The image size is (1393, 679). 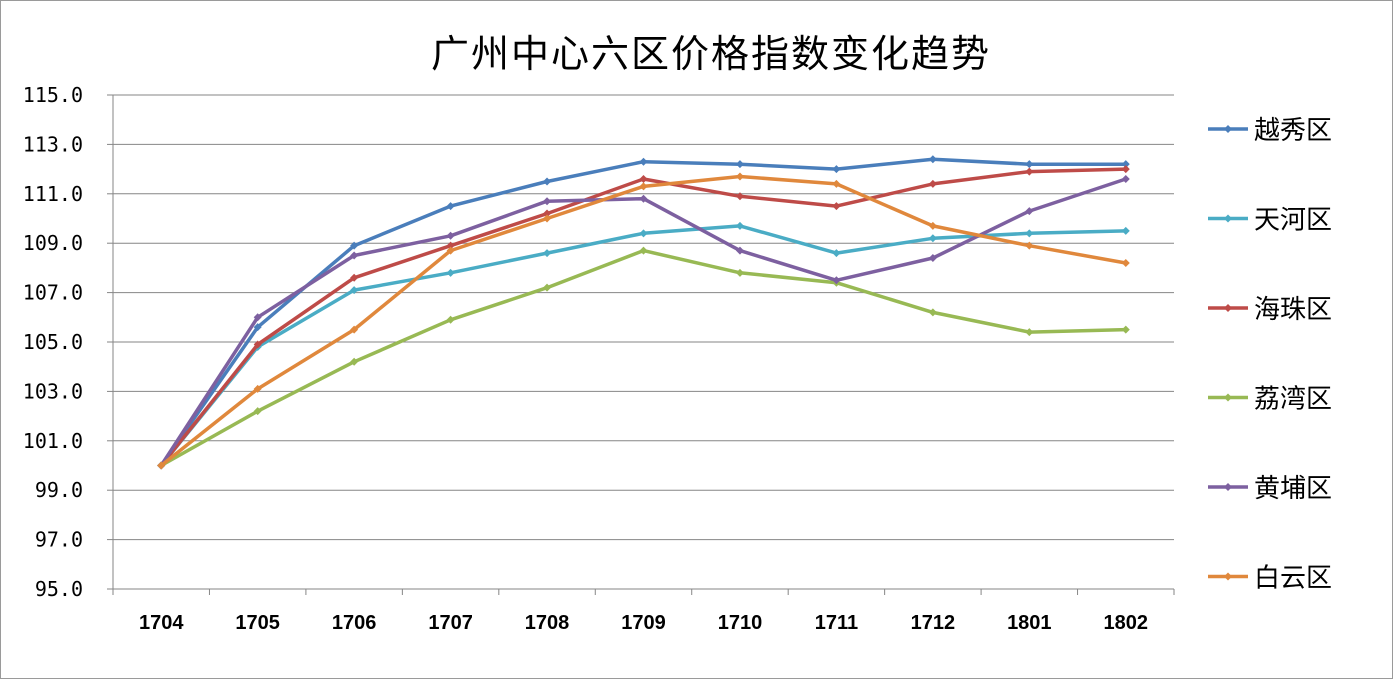 What do you see at coordinates (53, 293) in the screenshot?
I see `y-tick-label: 107.0` at bounding box center [53, 293].